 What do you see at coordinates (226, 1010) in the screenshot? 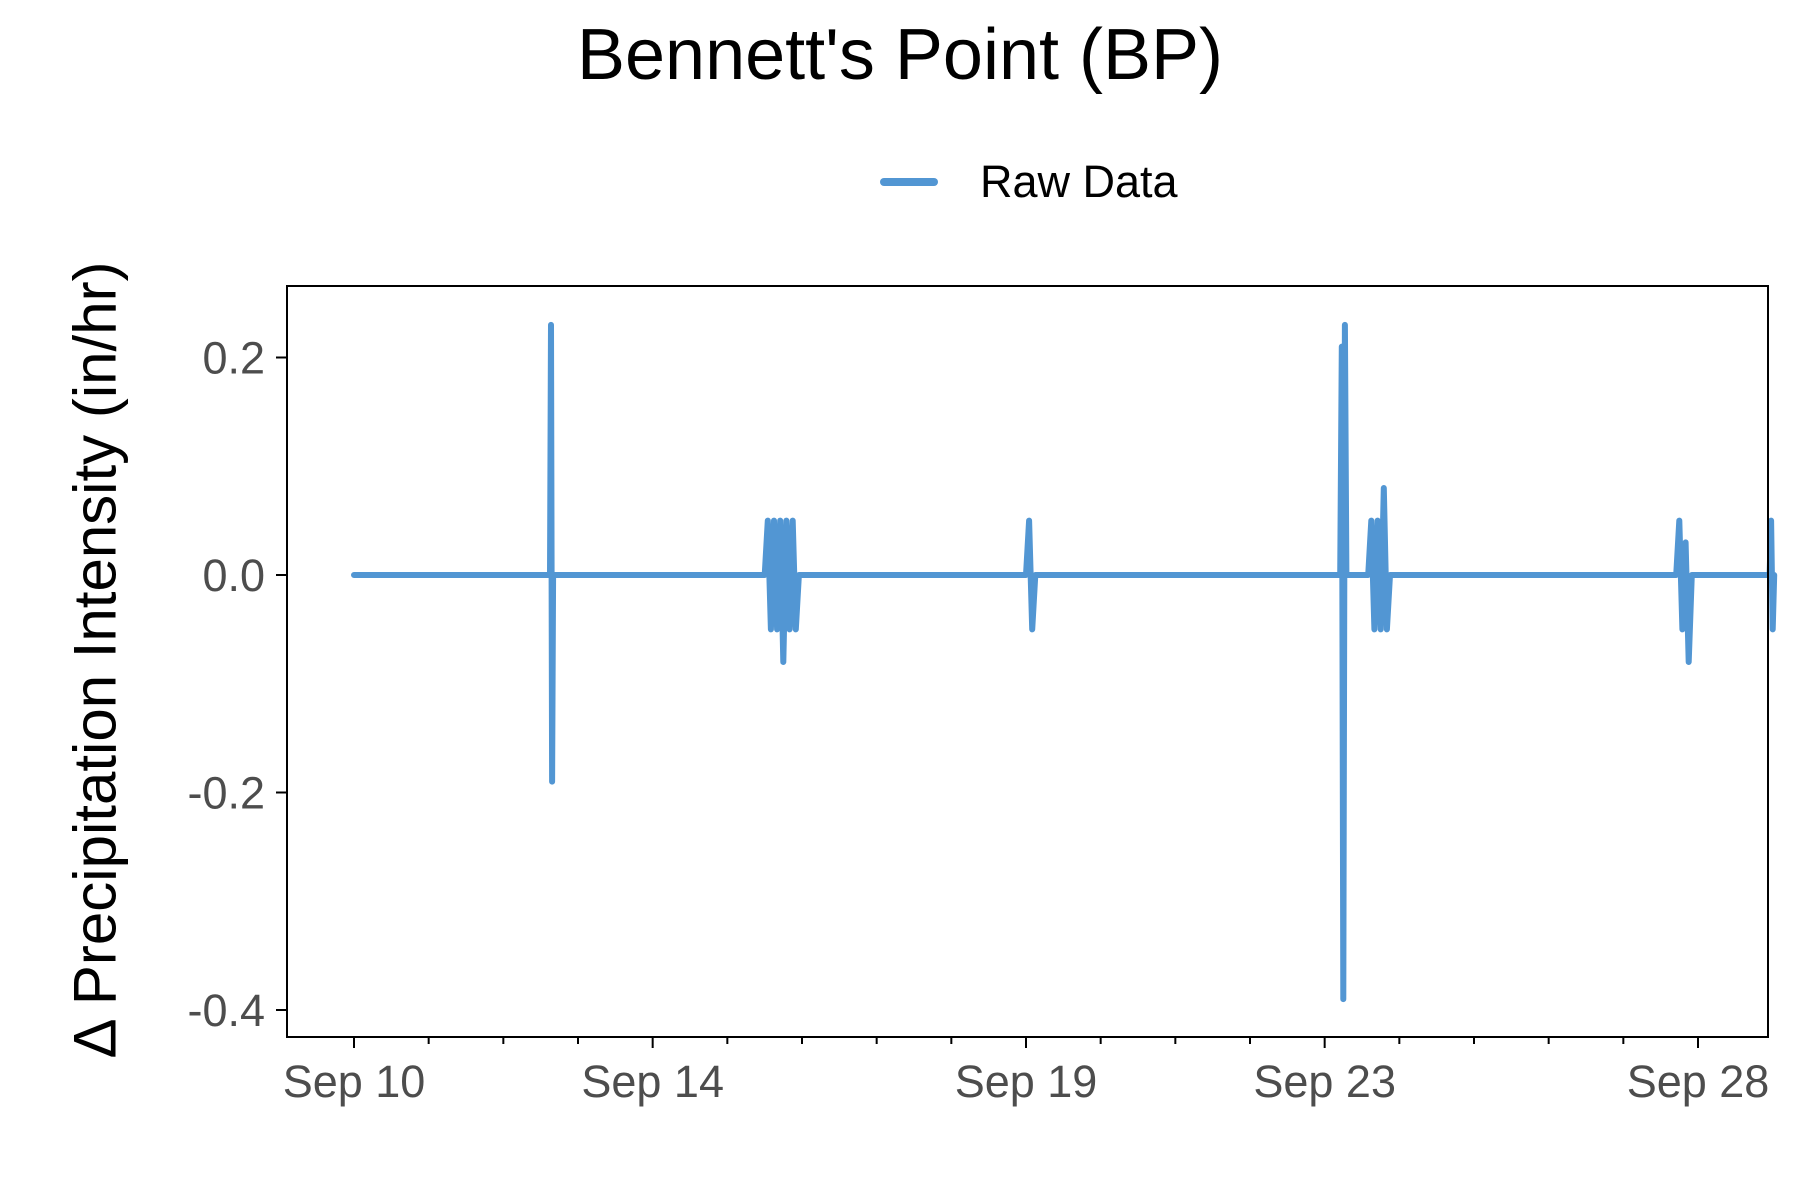
I see `y-tick-label: -0.4` at bounding box center [226, 1010].